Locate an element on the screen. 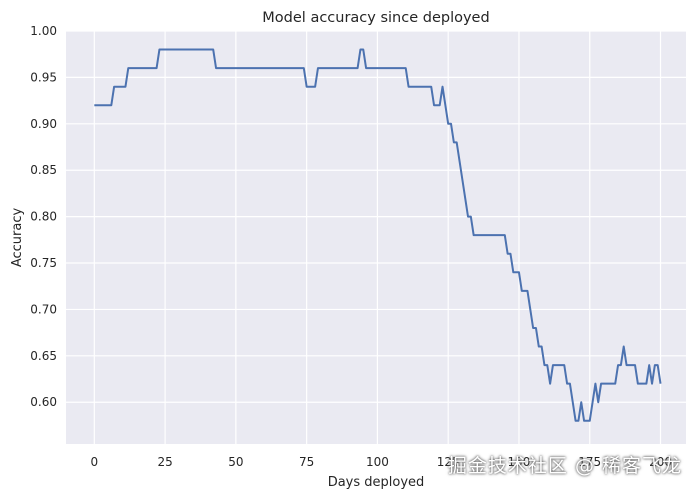  y-tick-labels: 0.60 0.65 0.70 0.75 0.80 0.85 0.90 0.95 1.00 is located at coordinates (43, 216).